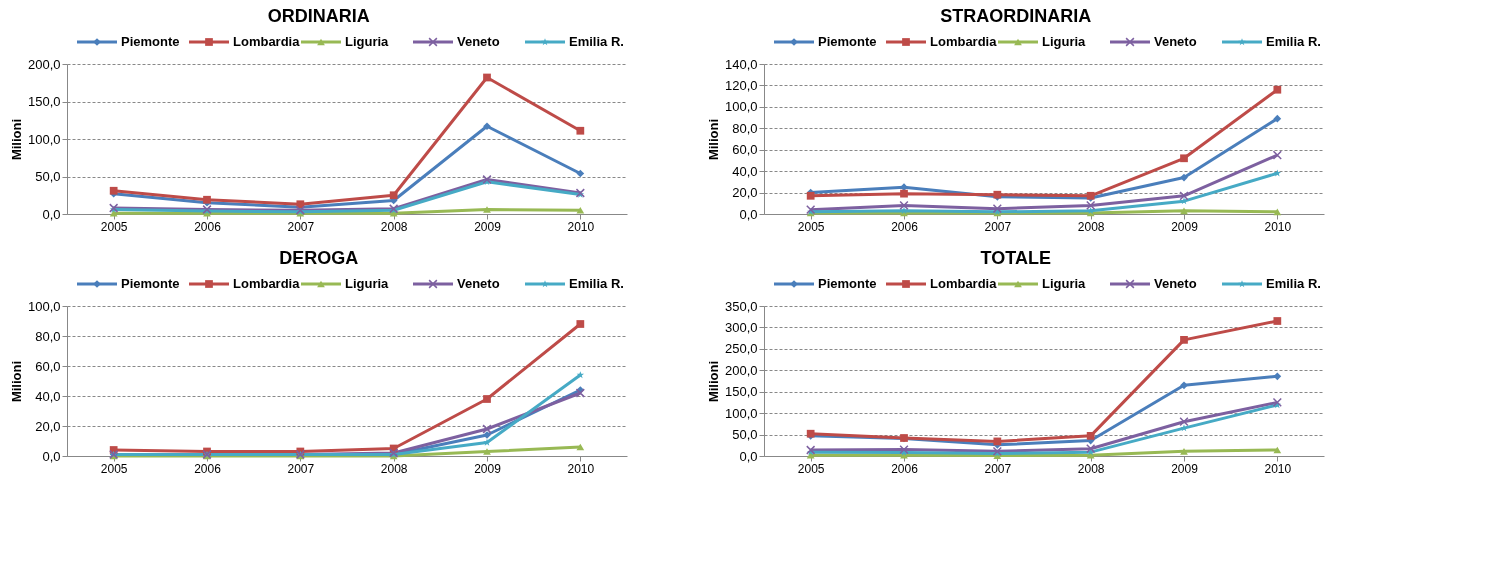 The image size is (1487, 588). I want to click on y-tick-label: 140,0, so click(741, 64).